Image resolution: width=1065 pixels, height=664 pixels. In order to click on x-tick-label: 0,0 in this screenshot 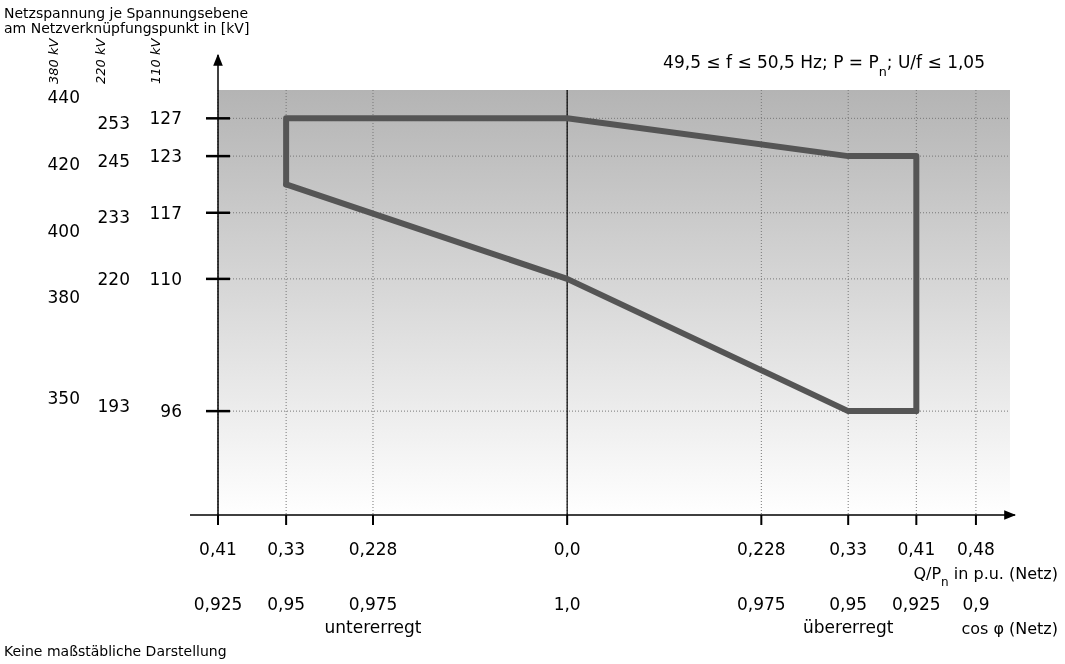, I will do `click(567, 549)`.